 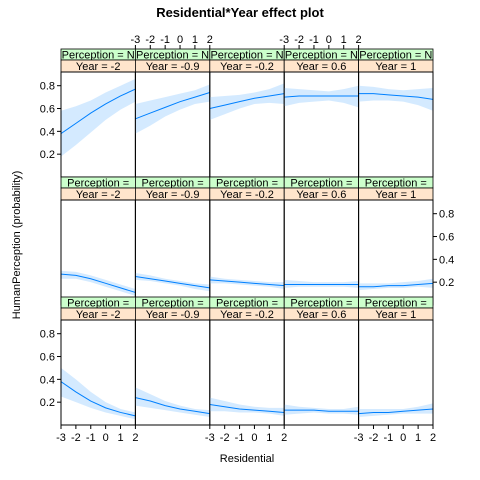 I want to click on panel: Perception = Year = 1 -3 -2 -1 0 1 2, so click(x=395, y=370).